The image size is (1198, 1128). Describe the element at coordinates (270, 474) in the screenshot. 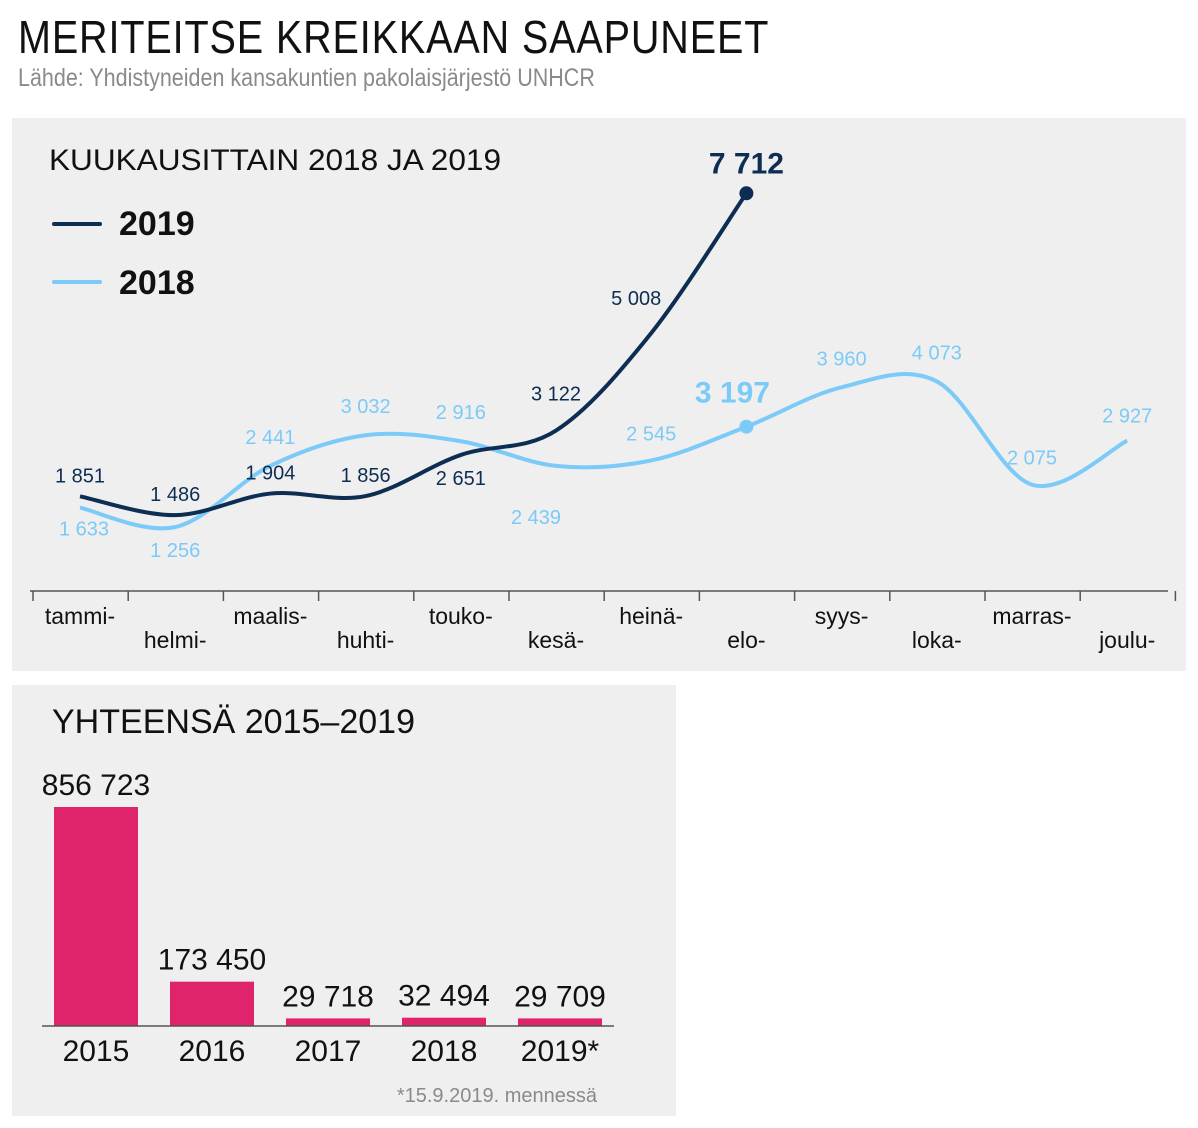

I see `data-label-2019: 1 904` at that location.